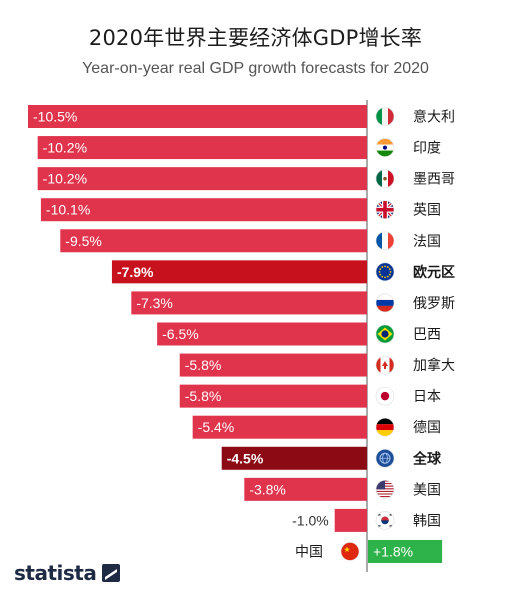 The image size is (511, 598). What do you see at coordinates (350, 551) in the screenshot?
I see `cn-flag-icon` at bounding box center [350, 551].